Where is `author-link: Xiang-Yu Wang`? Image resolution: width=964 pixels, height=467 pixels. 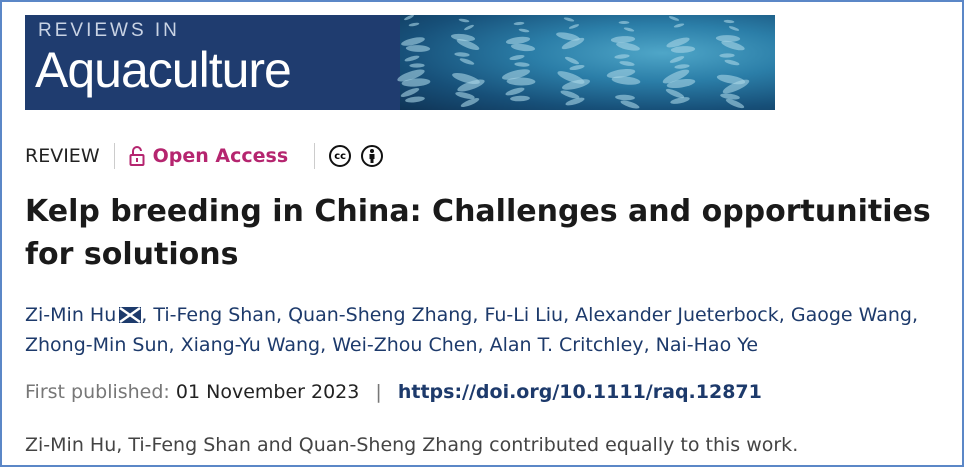
author-link: Xiang-Yu Wang is located at coordinates (250, 345).